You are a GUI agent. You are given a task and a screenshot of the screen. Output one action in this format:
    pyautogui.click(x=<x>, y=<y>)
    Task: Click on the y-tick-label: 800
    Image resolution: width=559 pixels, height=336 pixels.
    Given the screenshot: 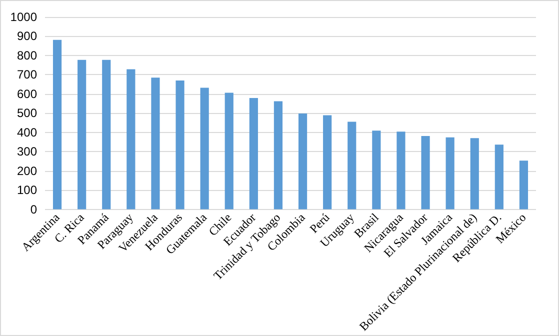 What is the action you would take?
    pyautogui.click(x=27, y=55)
    